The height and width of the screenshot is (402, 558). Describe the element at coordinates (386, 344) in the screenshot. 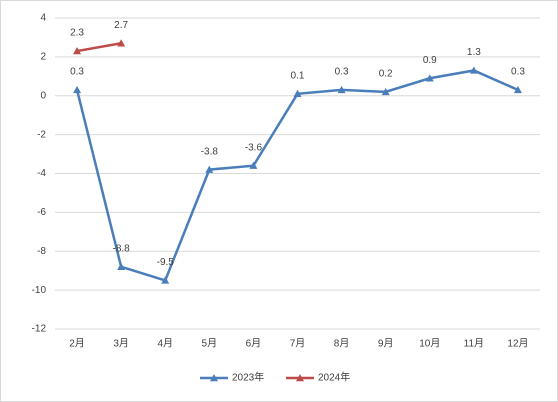

I see `x-tick-label: 9月` at that location.